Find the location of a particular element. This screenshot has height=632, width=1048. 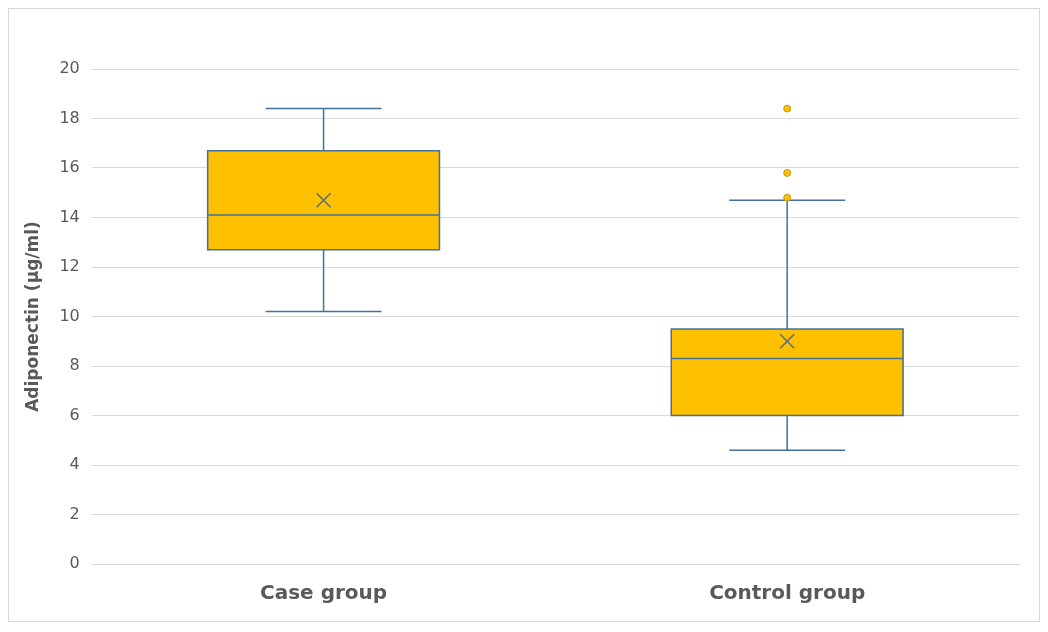

y-tick-label: 14 is located at coordinates (69, 216).